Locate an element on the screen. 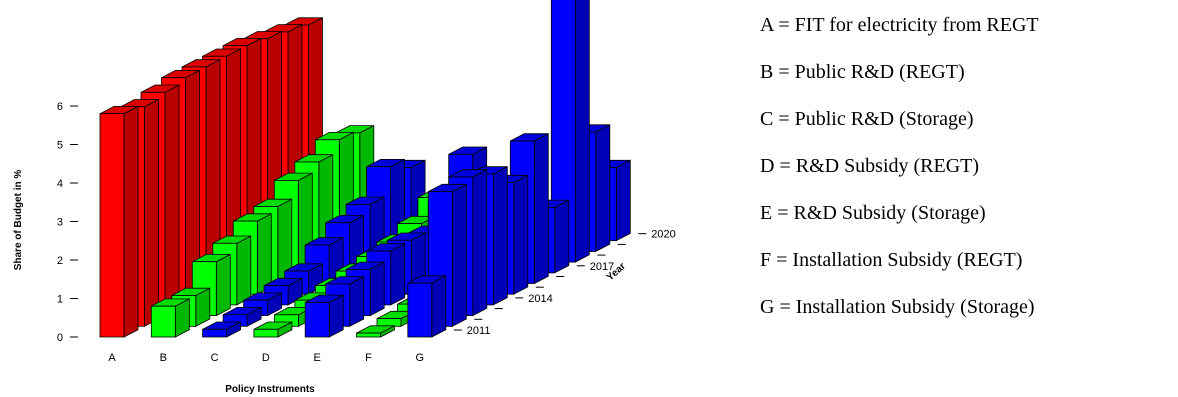  legend-item-a: A = FIT for electricity from REGT is located at coordinates (899, 25).